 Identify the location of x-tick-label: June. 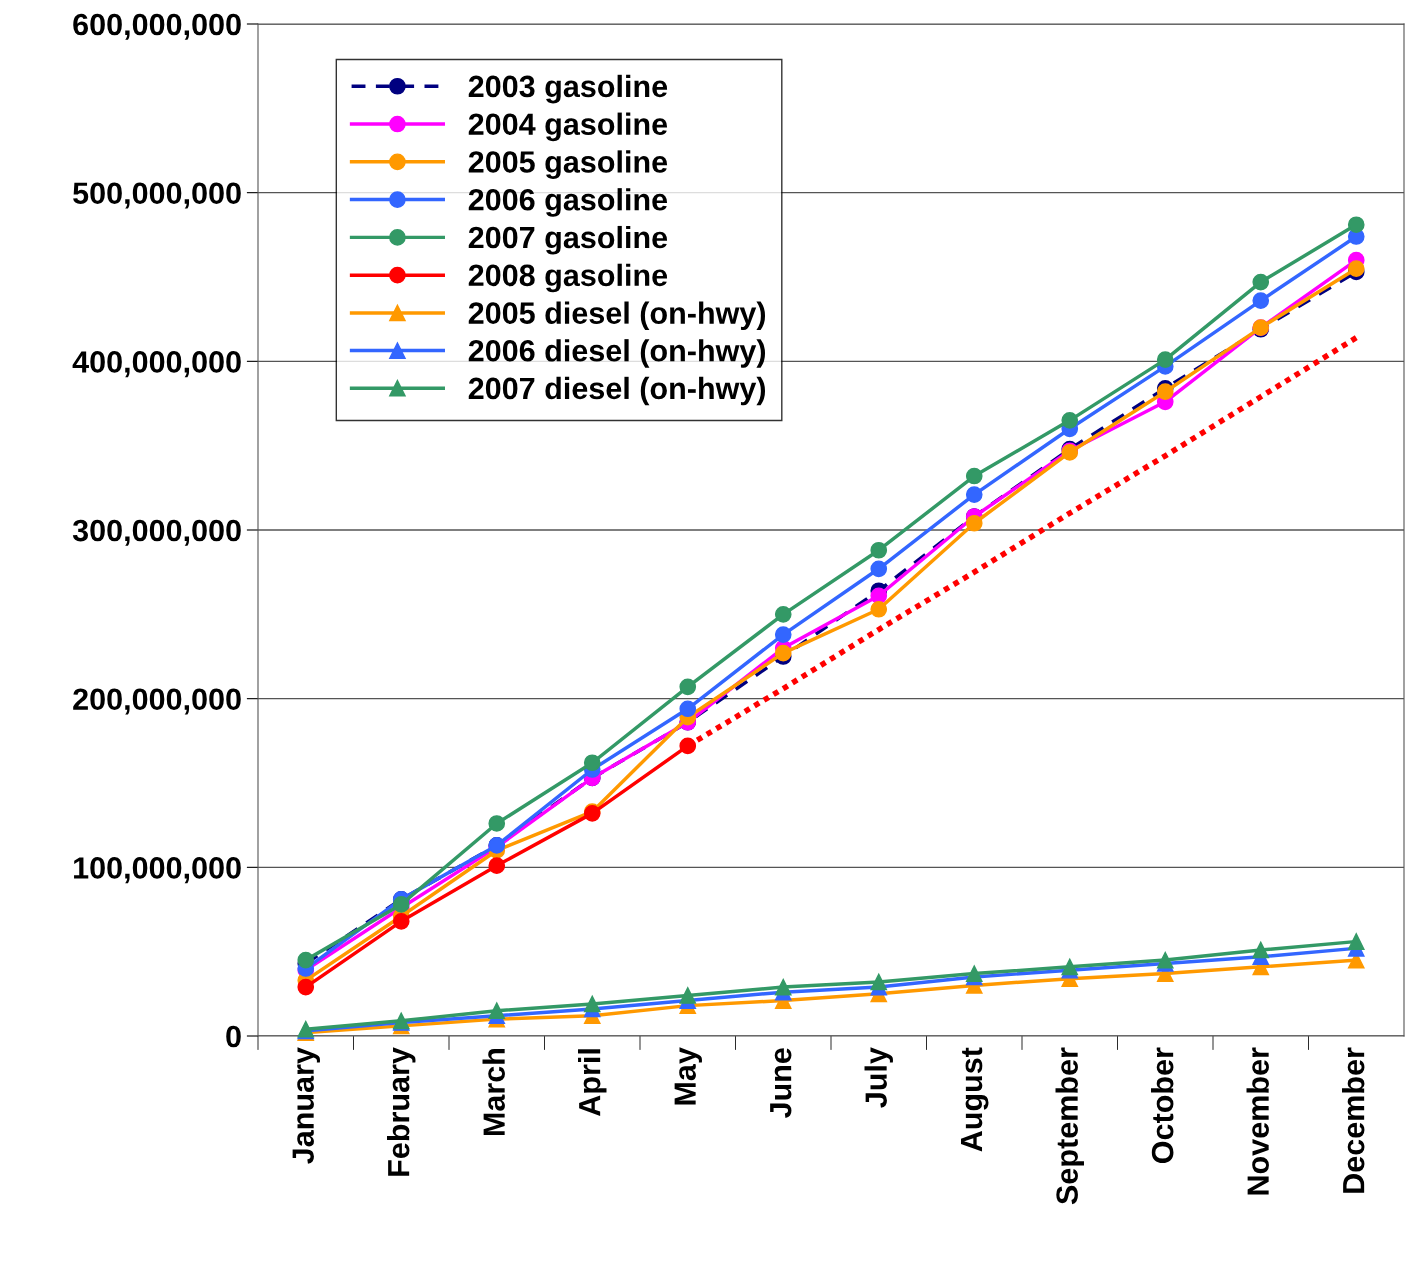
(781, 1083).